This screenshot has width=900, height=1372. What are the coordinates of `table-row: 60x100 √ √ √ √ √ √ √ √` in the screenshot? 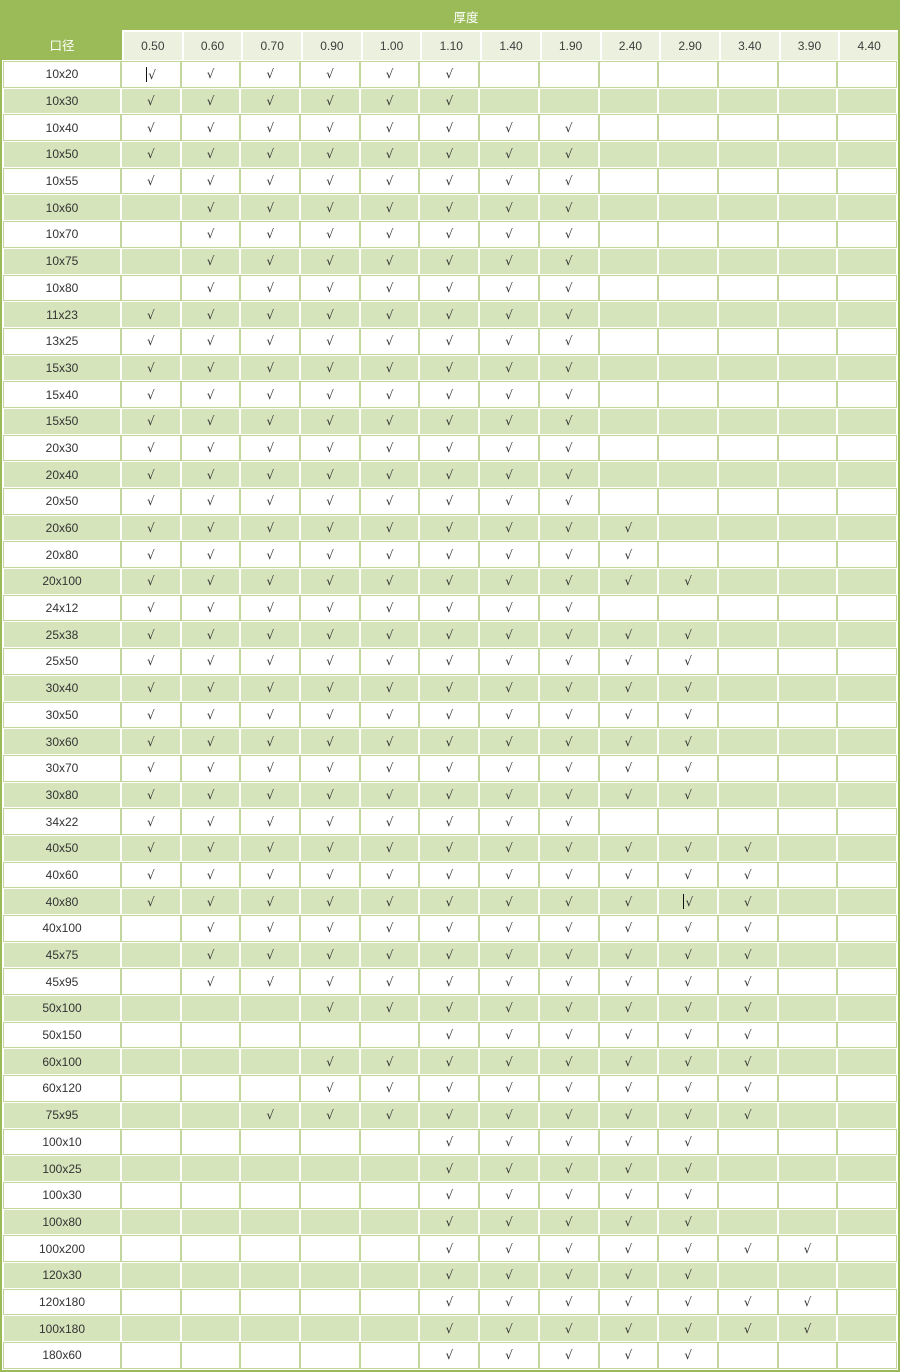 It's located at (450, 1062).